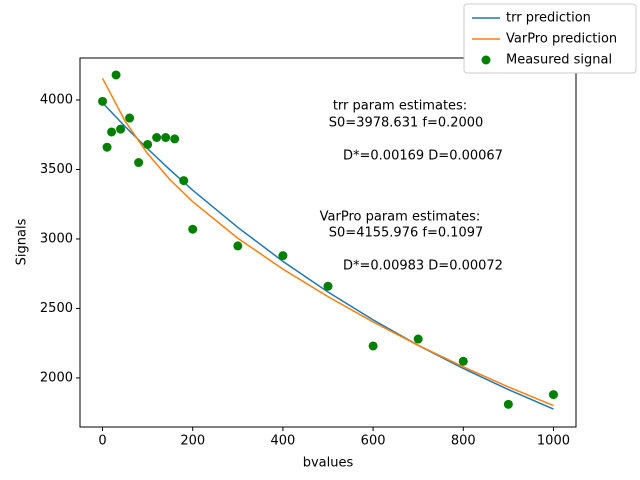 This screenshot has width=640, height=480. Describe the element at coordinates (328, 463) in the screenshot. I see `x-axis-label: bvalues` at that location.